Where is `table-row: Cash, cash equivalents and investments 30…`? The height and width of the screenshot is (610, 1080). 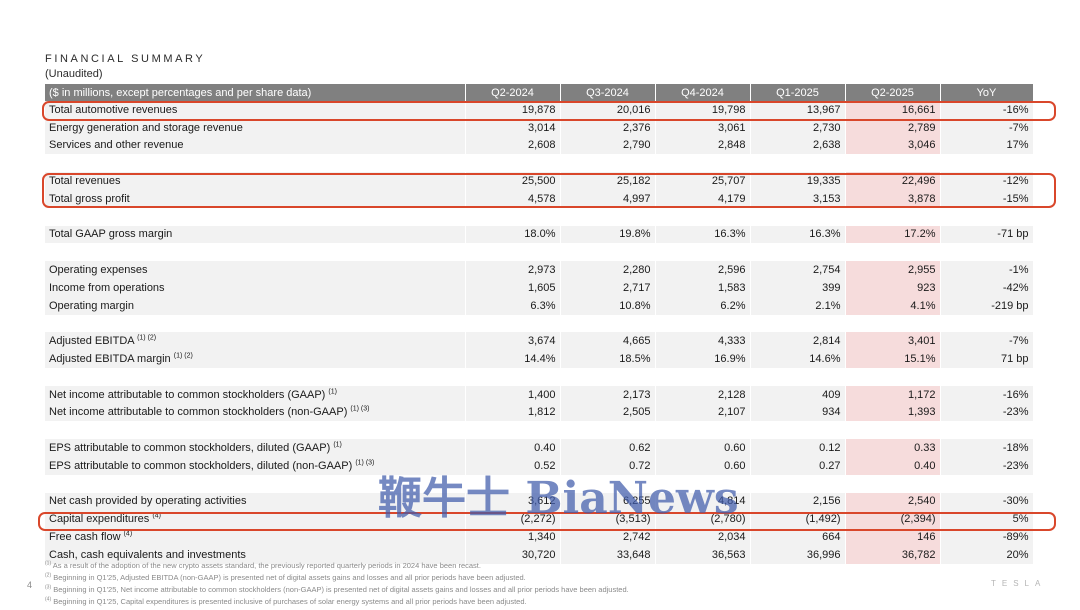
table-row: Cash, cash equivalents and investments 30… is located at coordinates (539, 554).